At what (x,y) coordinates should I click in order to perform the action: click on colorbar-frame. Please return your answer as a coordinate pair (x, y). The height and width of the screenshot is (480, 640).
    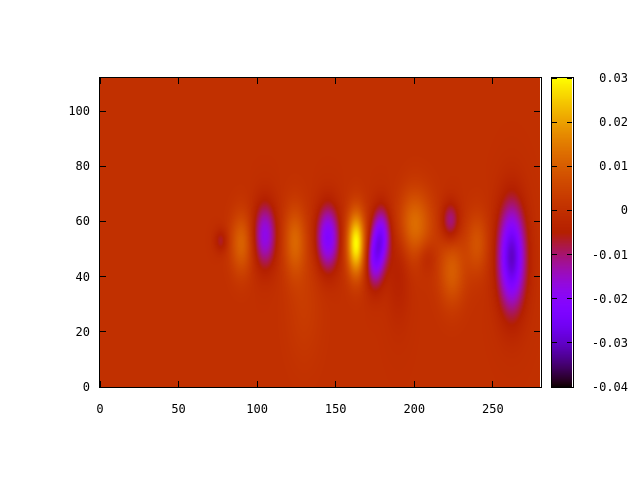
    Looking at the image, I should click on (562, 232).